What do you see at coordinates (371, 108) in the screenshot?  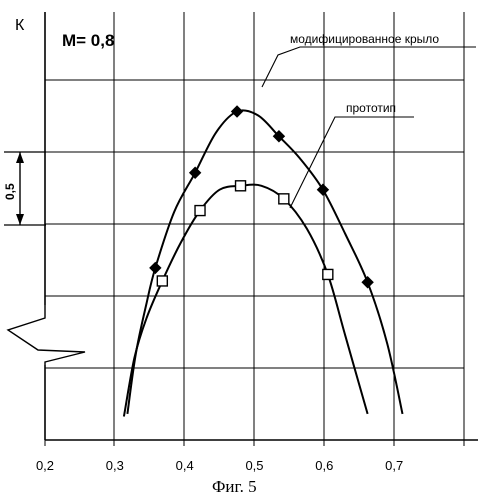 I see `annotation-prototype-text: прототип` at bounding box center [371, 108].